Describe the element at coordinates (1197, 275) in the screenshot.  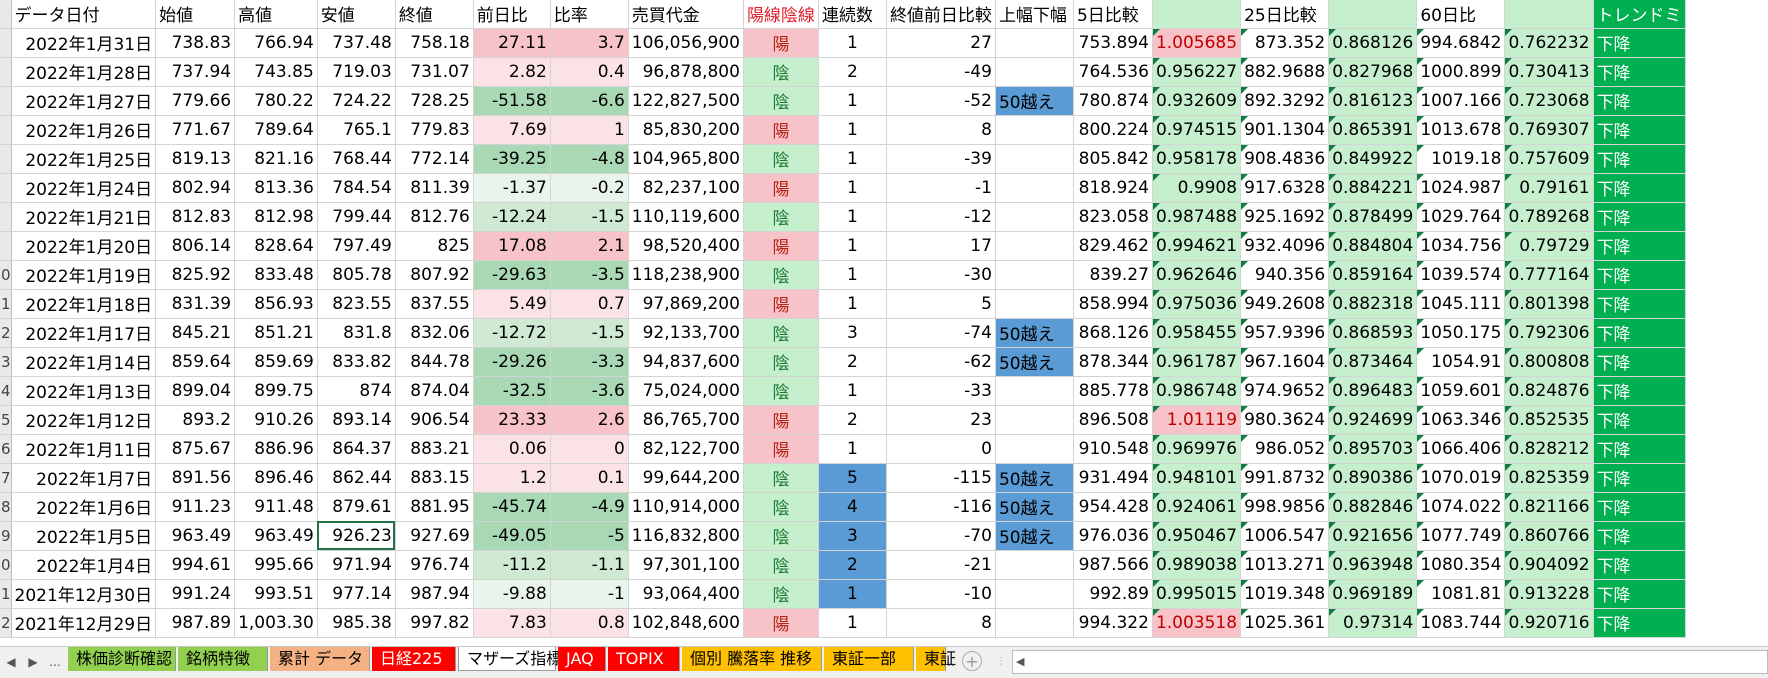
I see `cell-5day-ratio: 0.962646` at that location.